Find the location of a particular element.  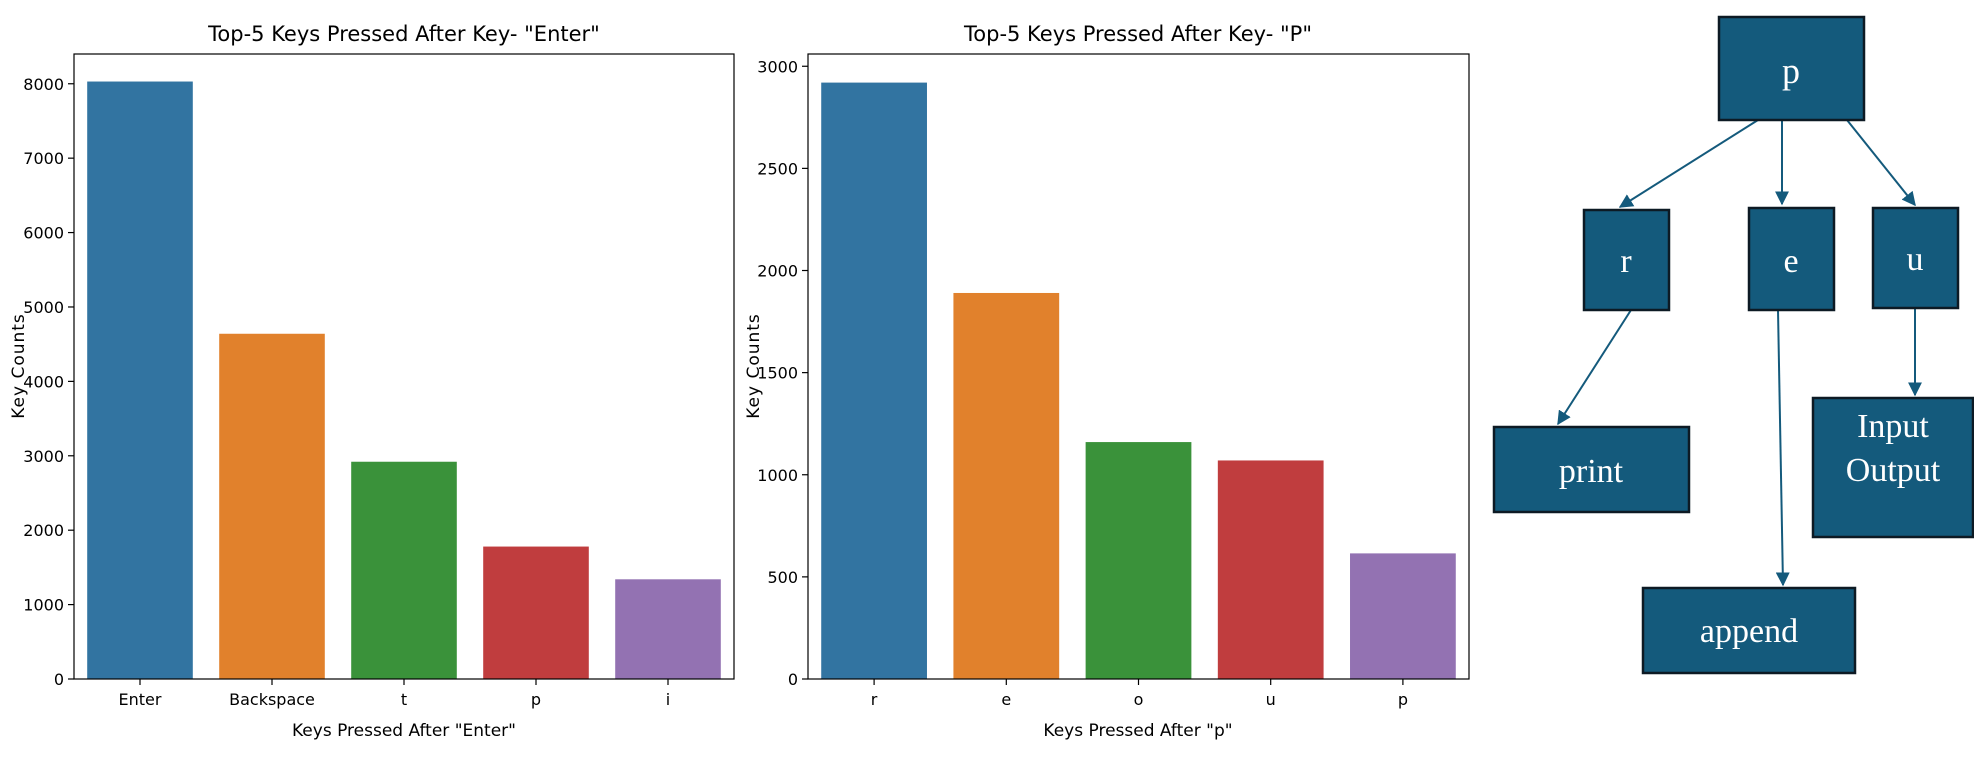

y-tick-label: 1500 is located at coordinates (777, 373).